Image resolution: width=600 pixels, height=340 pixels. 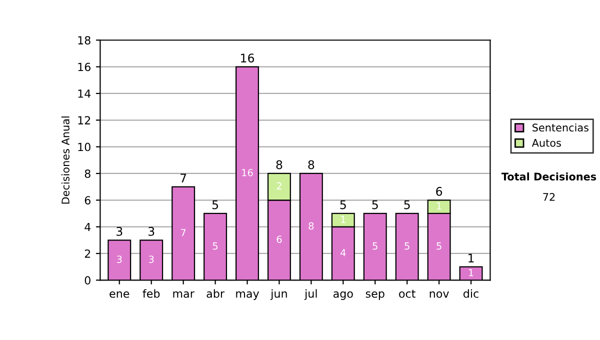 I want to click on x-tick-label: ene, so click(x=120, y=294).